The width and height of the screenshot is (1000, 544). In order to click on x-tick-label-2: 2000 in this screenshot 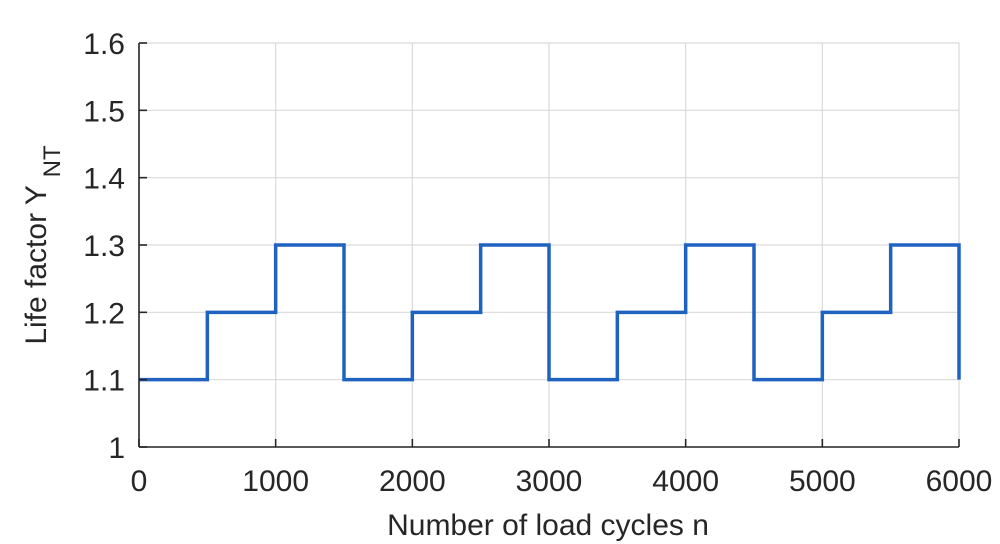, I will do `click(412, 481)`.